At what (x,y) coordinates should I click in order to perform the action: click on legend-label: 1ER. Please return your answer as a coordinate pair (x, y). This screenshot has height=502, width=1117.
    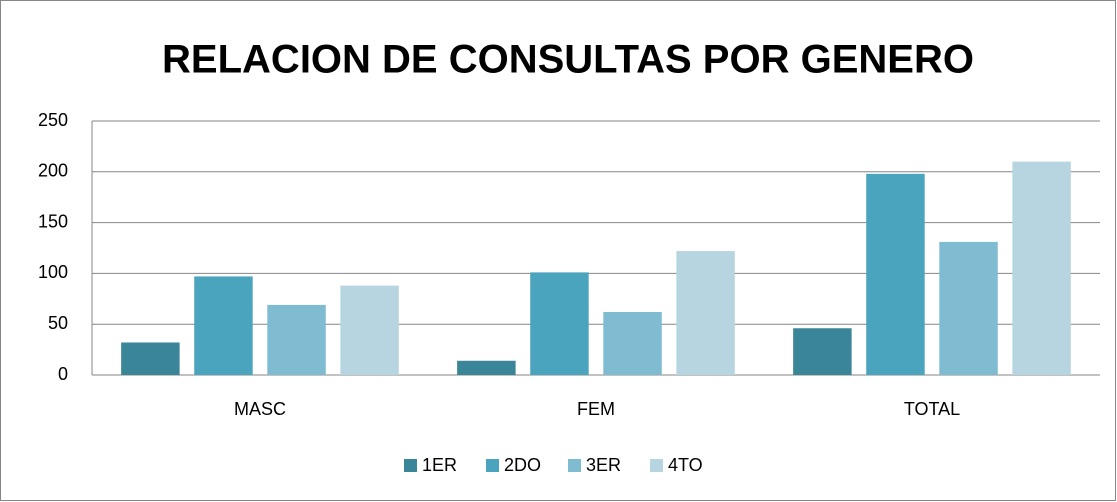
    Looking at the image, I should click on (439, 465).